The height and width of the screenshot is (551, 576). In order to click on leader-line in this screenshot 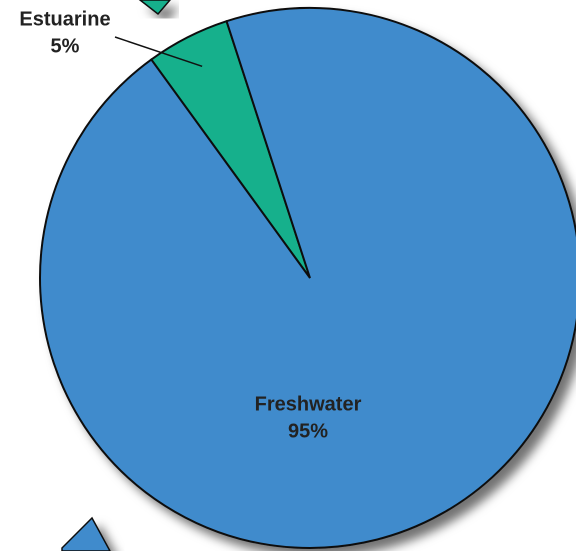, I will do `click(158, 52)`.